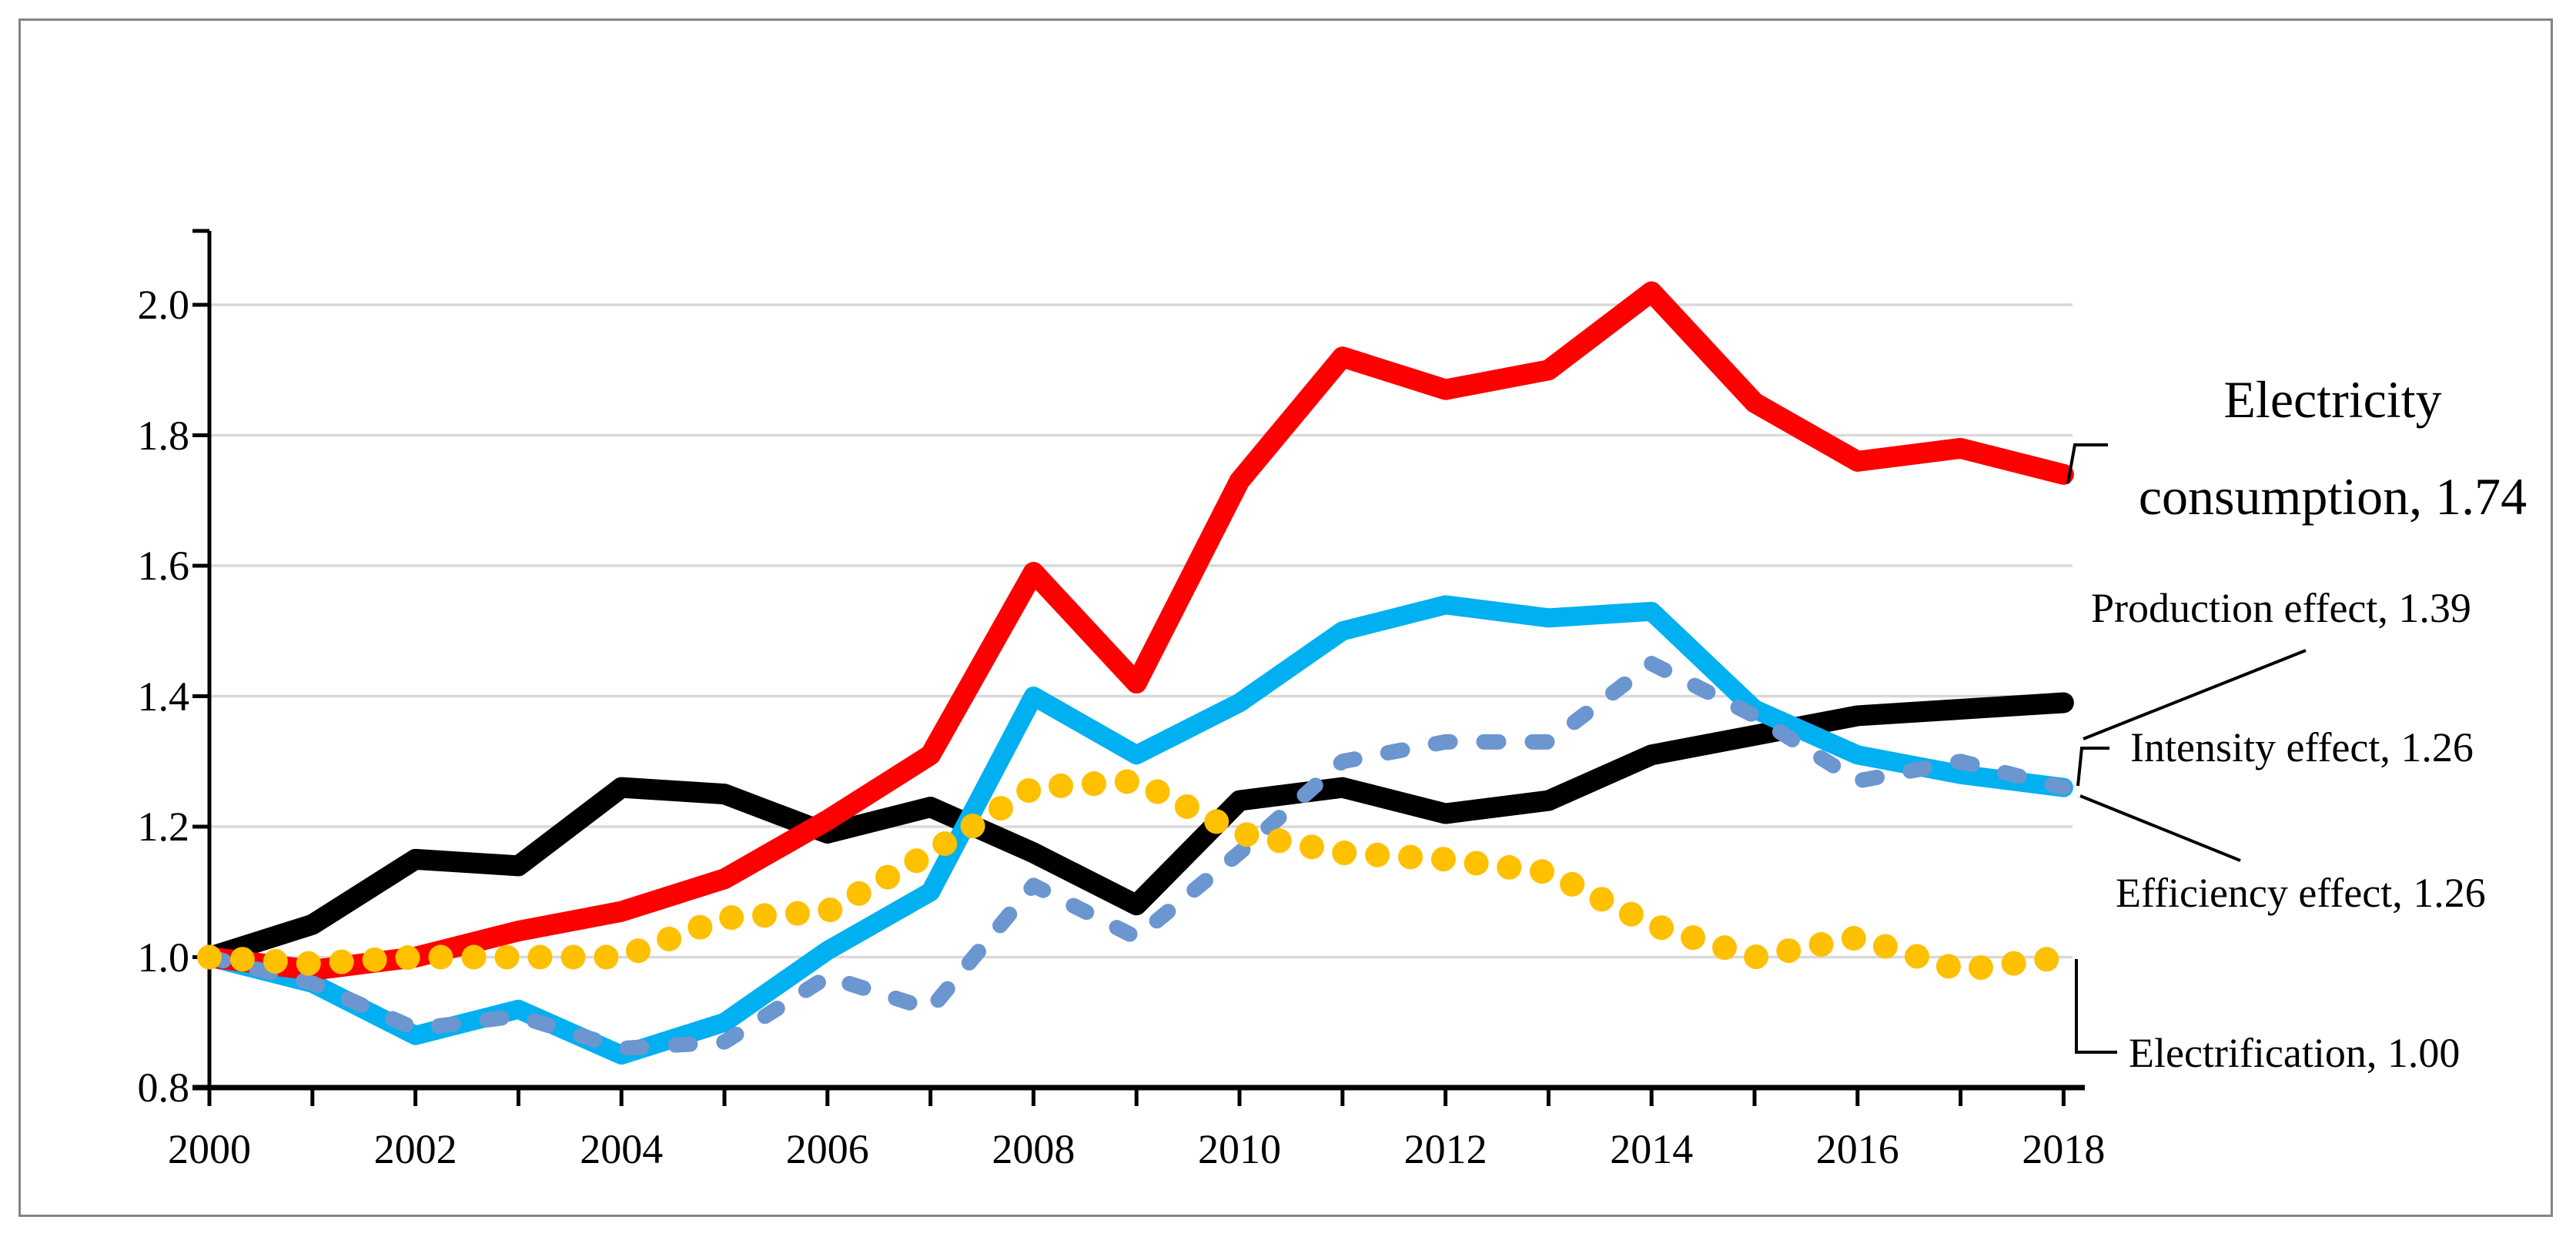  I want to click on x-tick-label-2010: 2010, so click(1240, 1149).